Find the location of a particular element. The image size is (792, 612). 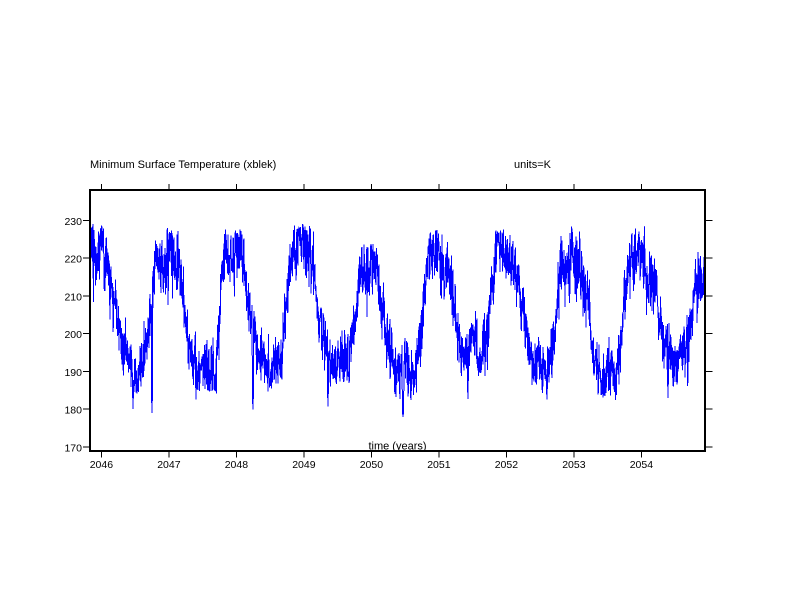

svg-text: 2053 is located at coordinates (574, 465).